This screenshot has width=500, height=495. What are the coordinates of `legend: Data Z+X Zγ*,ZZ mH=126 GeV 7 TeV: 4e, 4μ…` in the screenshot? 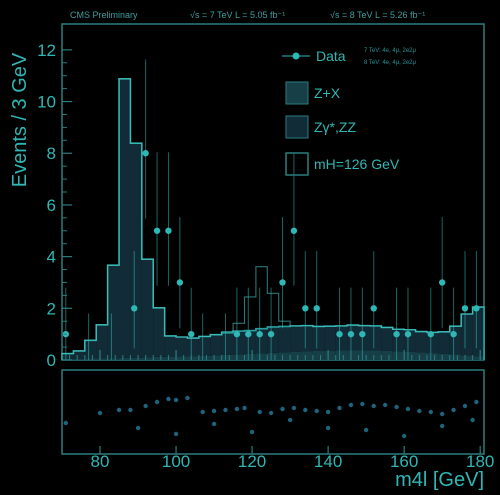 It's located at (349, 112).